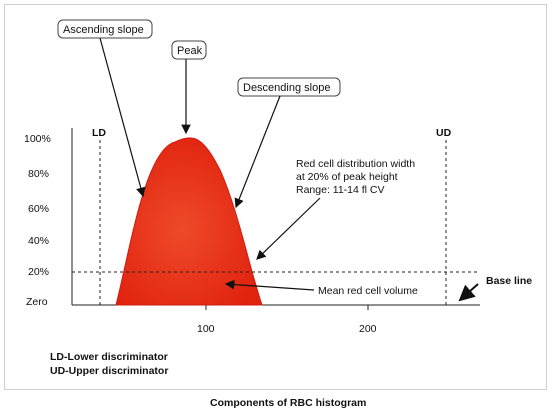  I want to click on baseline-label: Base line, so click(509, 281).